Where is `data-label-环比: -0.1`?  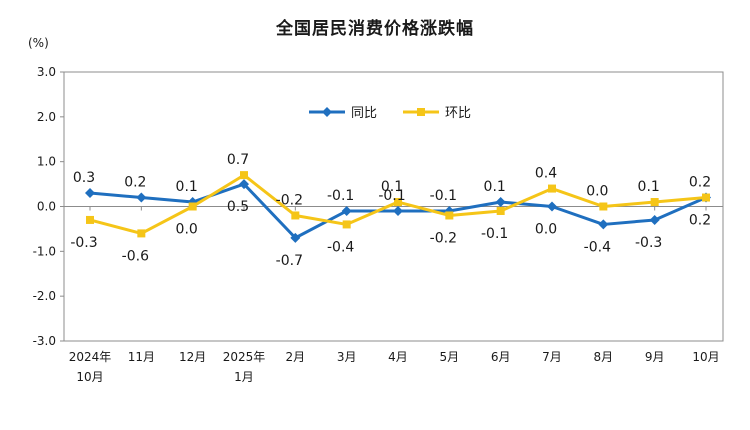
data-label-环比: -0.1 is located at coordinates (494, 234).